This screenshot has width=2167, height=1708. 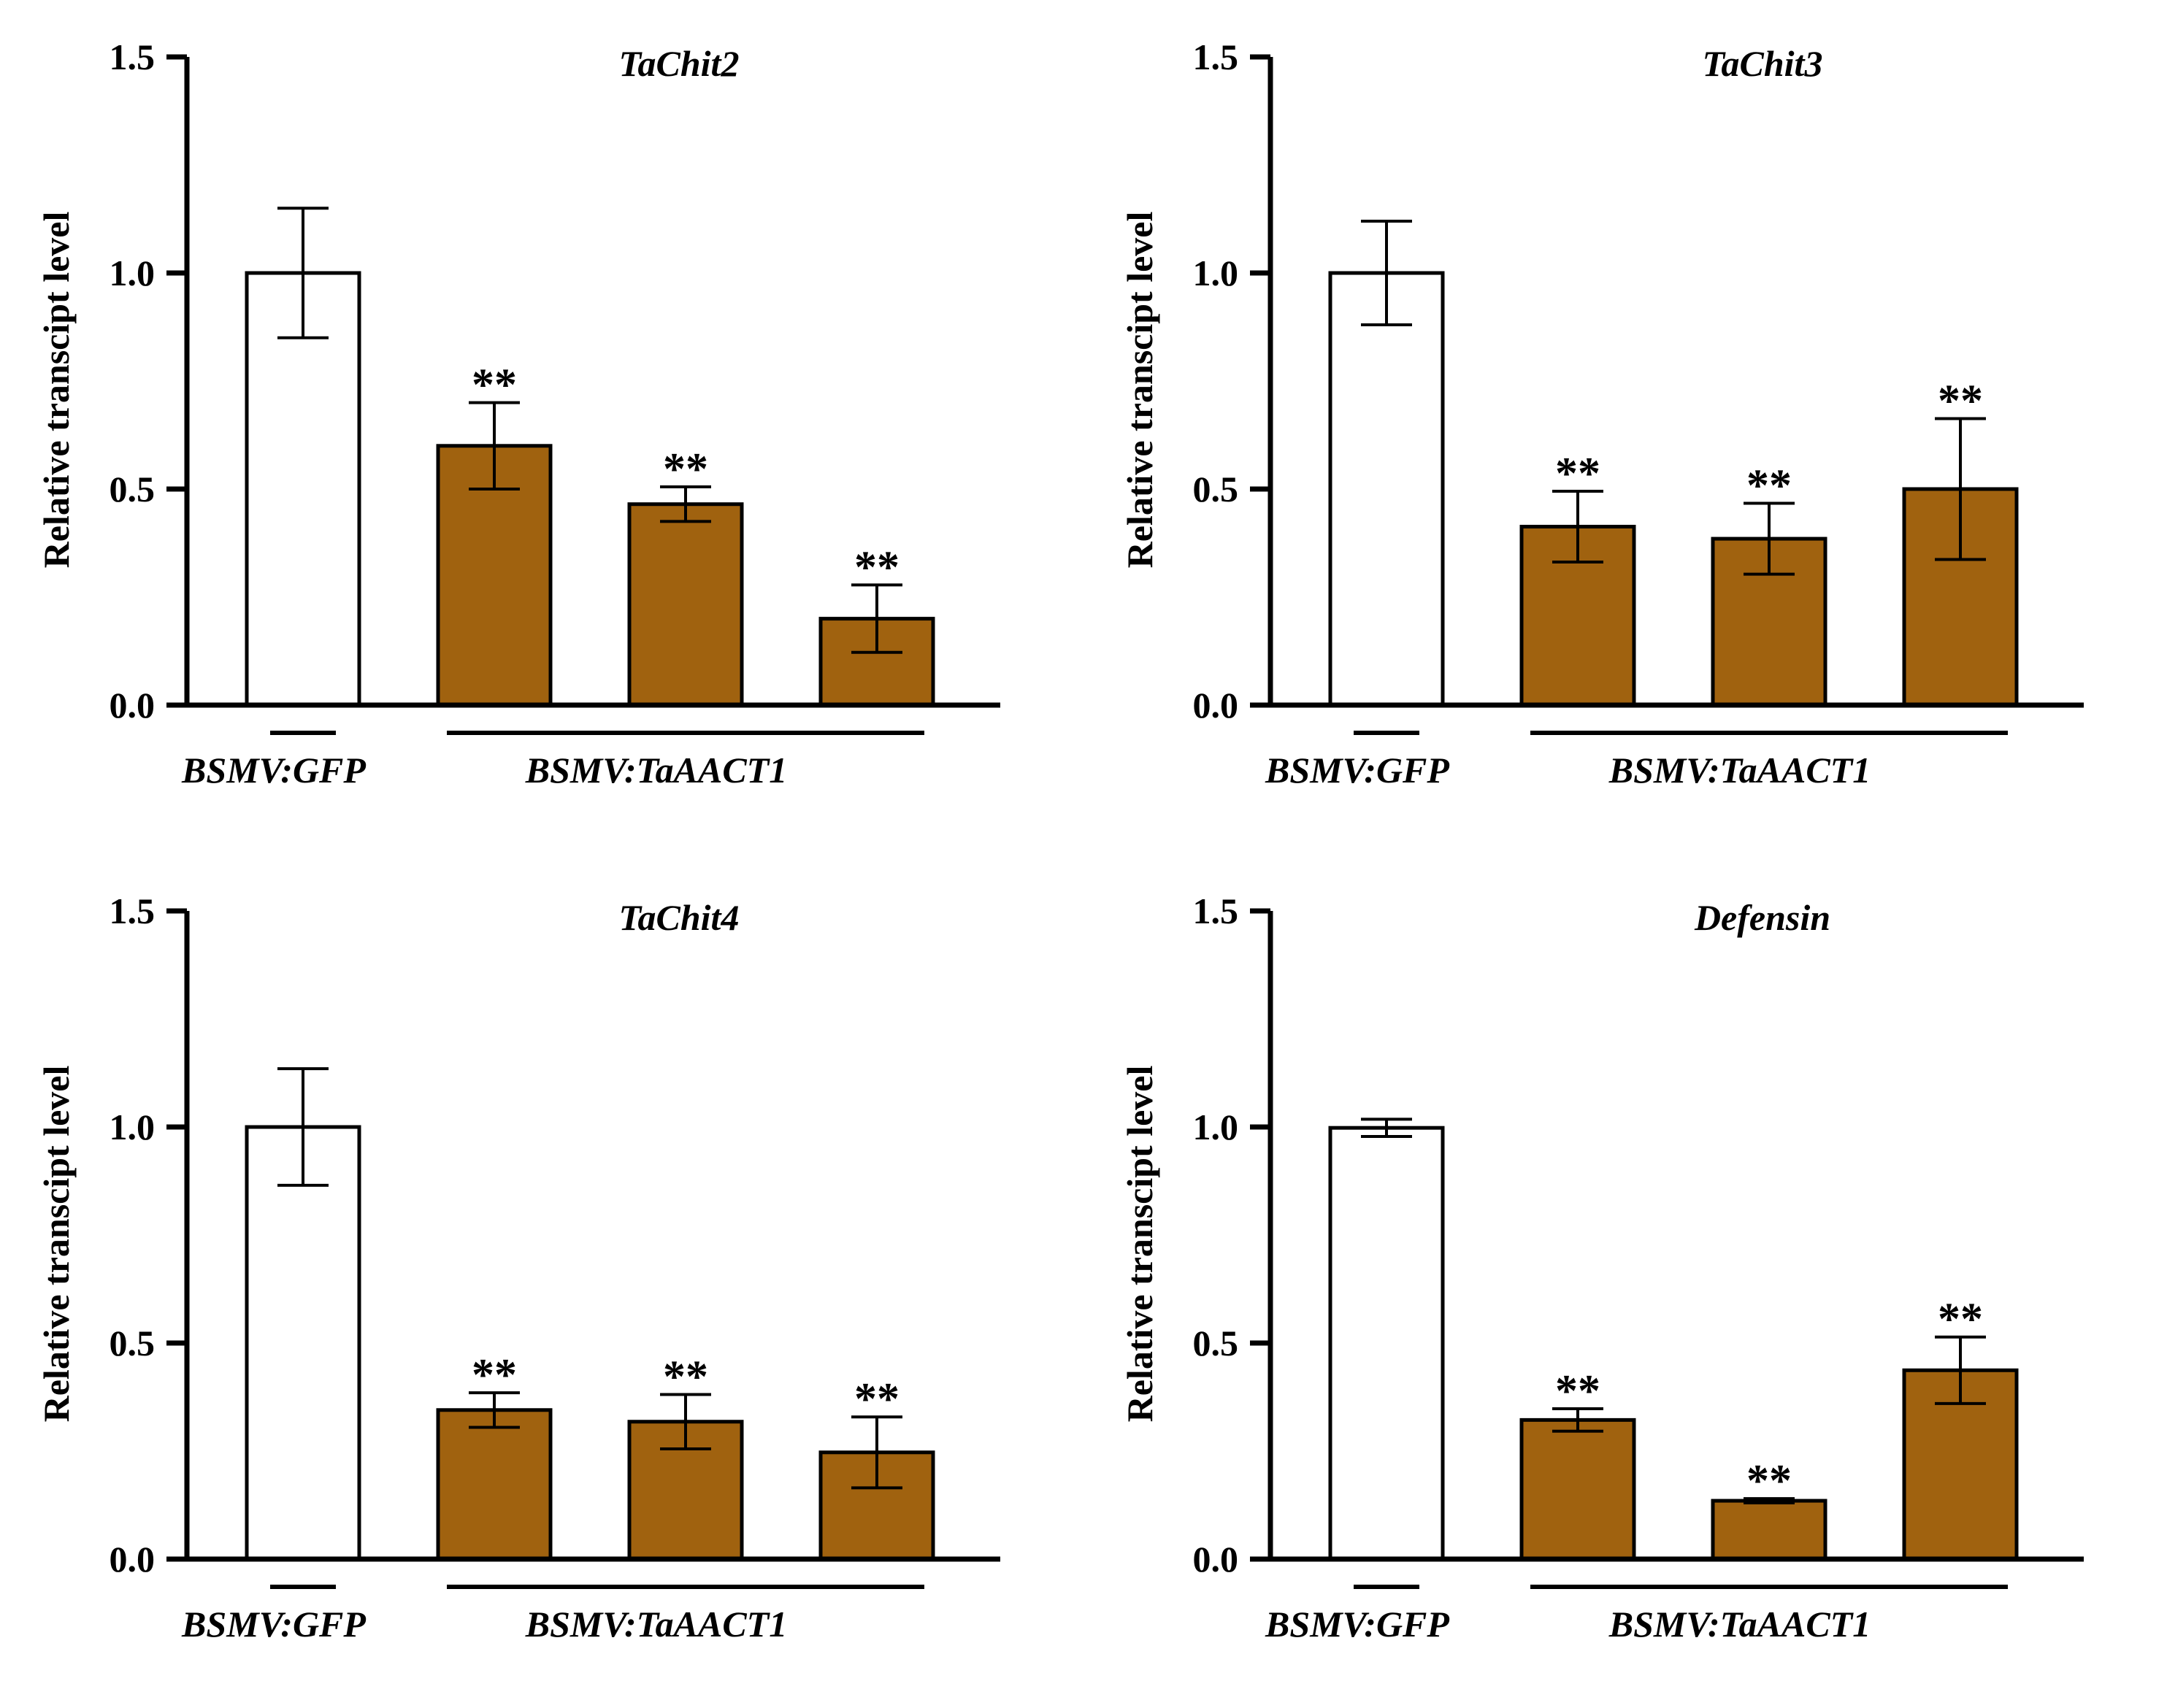 I want to click on chart-title: TaChit3, so click(x=1763, y=63).